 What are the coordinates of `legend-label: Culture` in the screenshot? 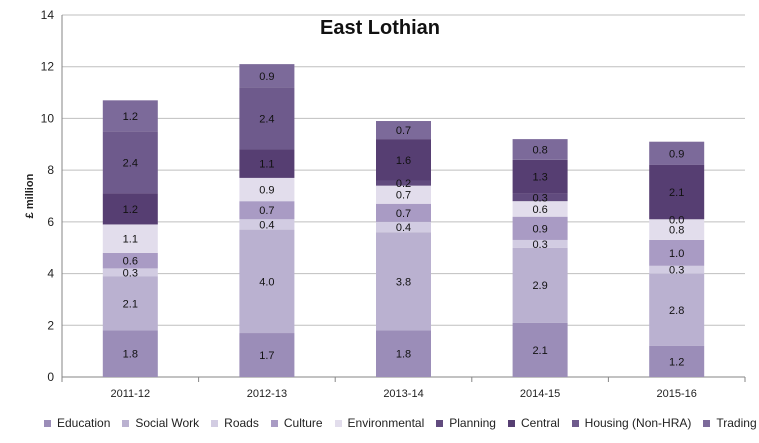 It's located at (303, 423).